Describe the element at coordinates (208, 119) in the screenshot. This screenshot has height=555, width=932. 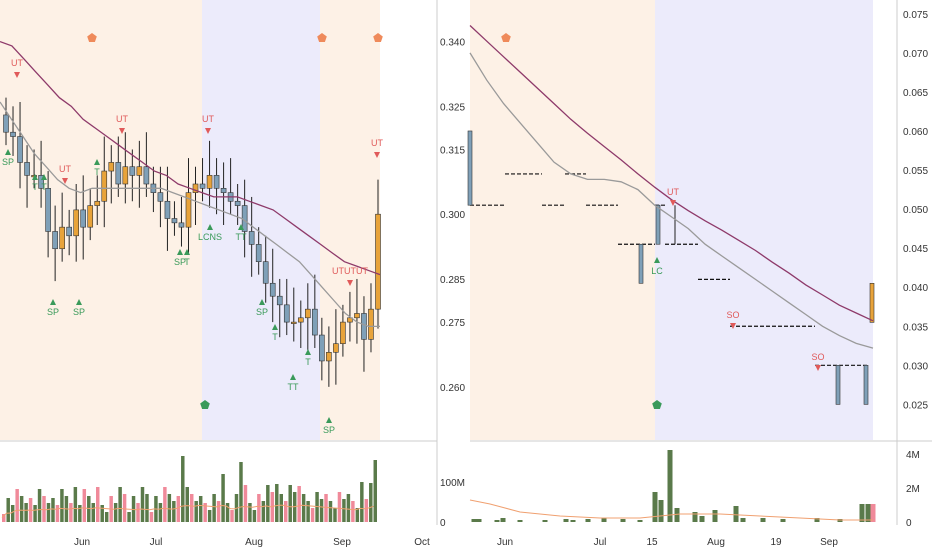
I see `annotation-label: UT` at that location.